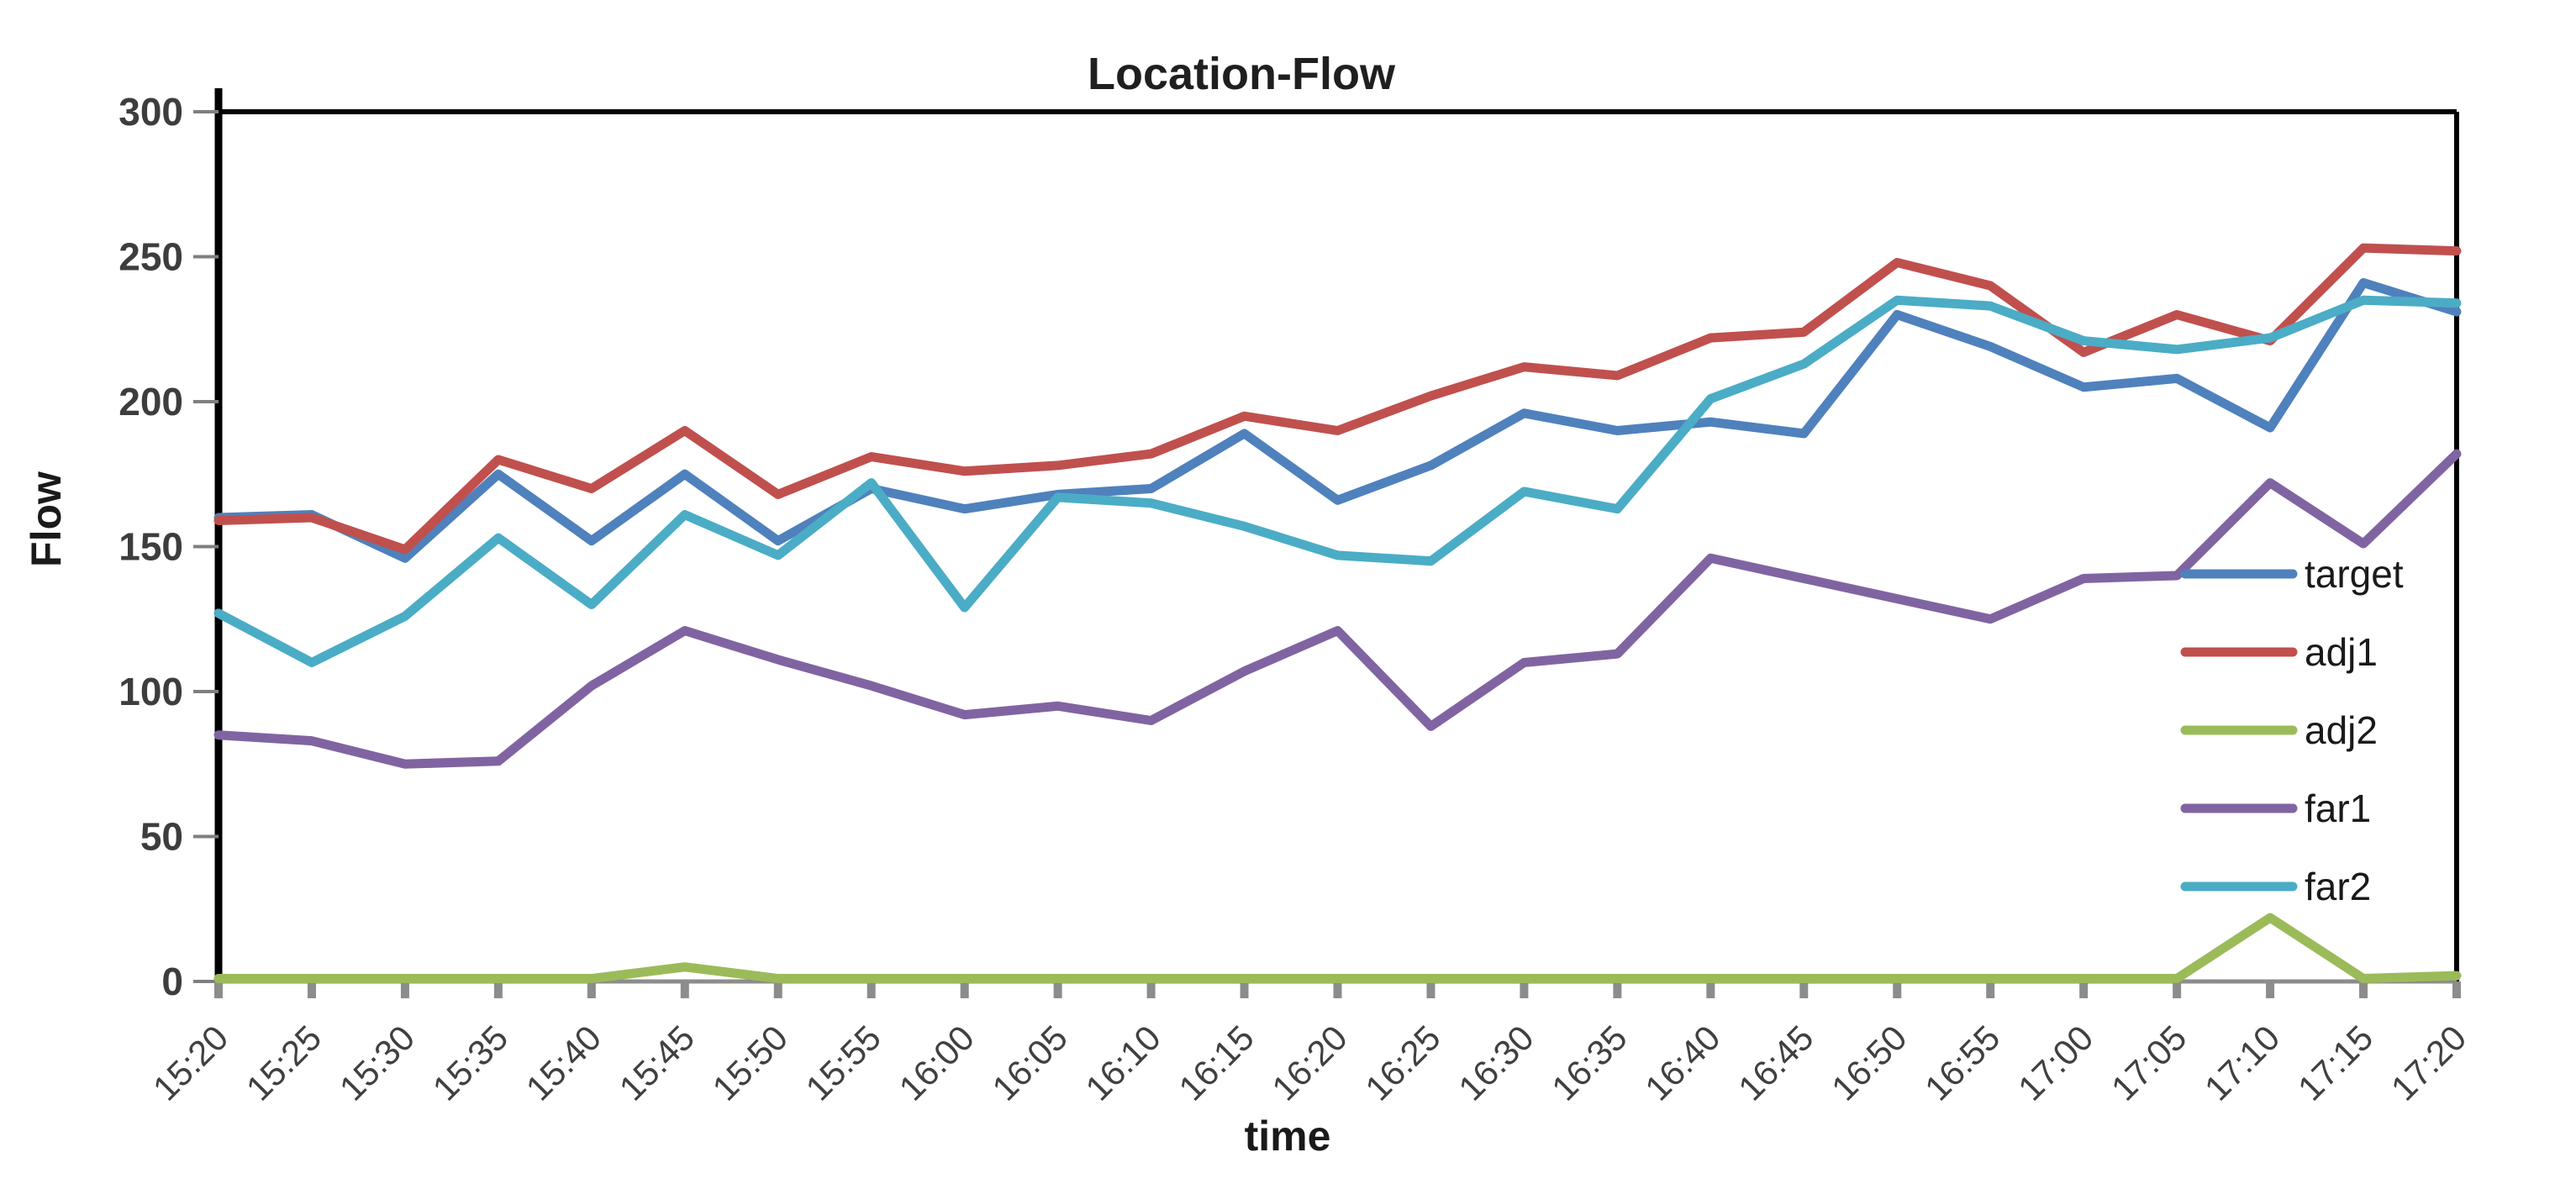 The width and height of the screenshot is (2576, 1189). What do you see at coordinates (1869, 1063) in the screenshot?
I see `x-tick-label: 16:50` at bounding box center [1869, 1063].